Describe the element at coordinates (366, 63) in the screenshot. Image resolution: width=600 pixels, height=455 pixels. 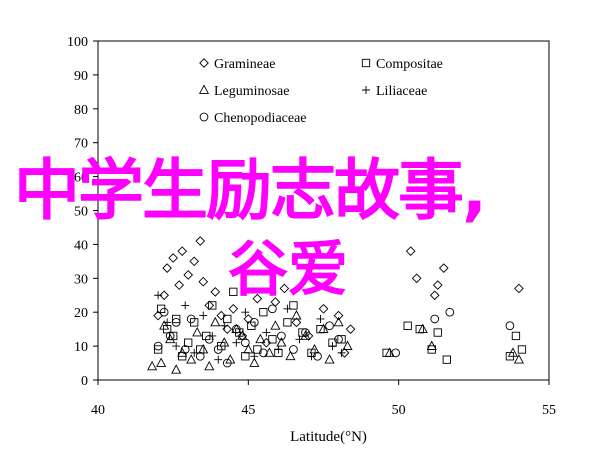
I see `legend-compositae-icon` at that location.